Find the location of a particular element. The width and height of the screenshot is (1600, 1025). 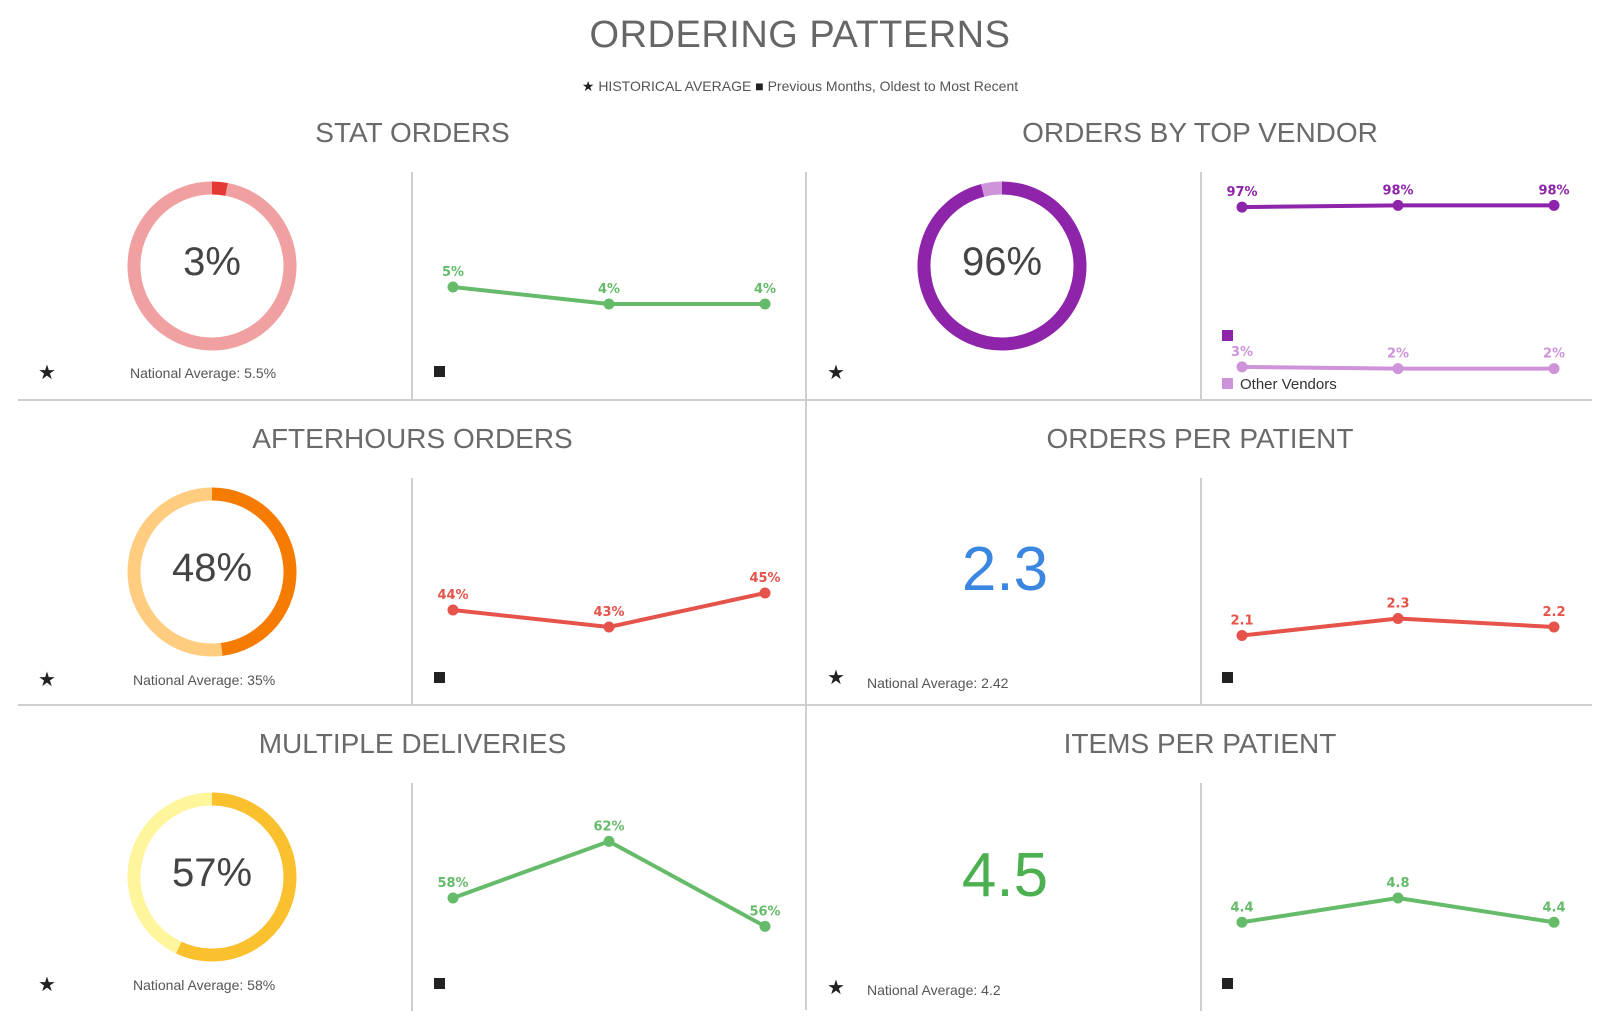

data-label: 4.8 is located at coordinates (1397, 883).